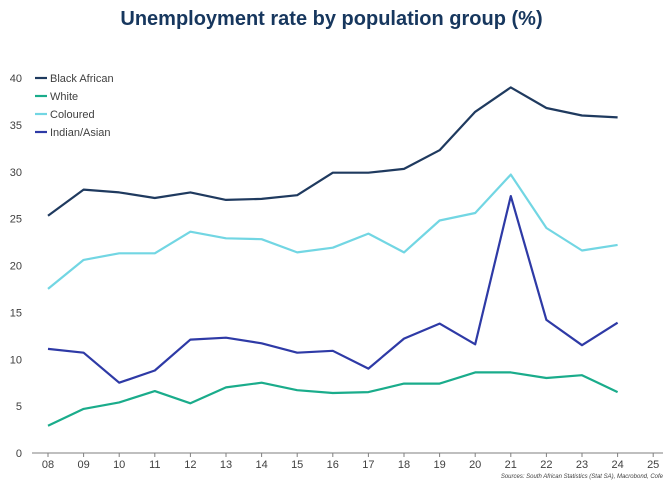 The image size is (663, 487). I want to click on y-tick-label: 10, so click(16, 360).